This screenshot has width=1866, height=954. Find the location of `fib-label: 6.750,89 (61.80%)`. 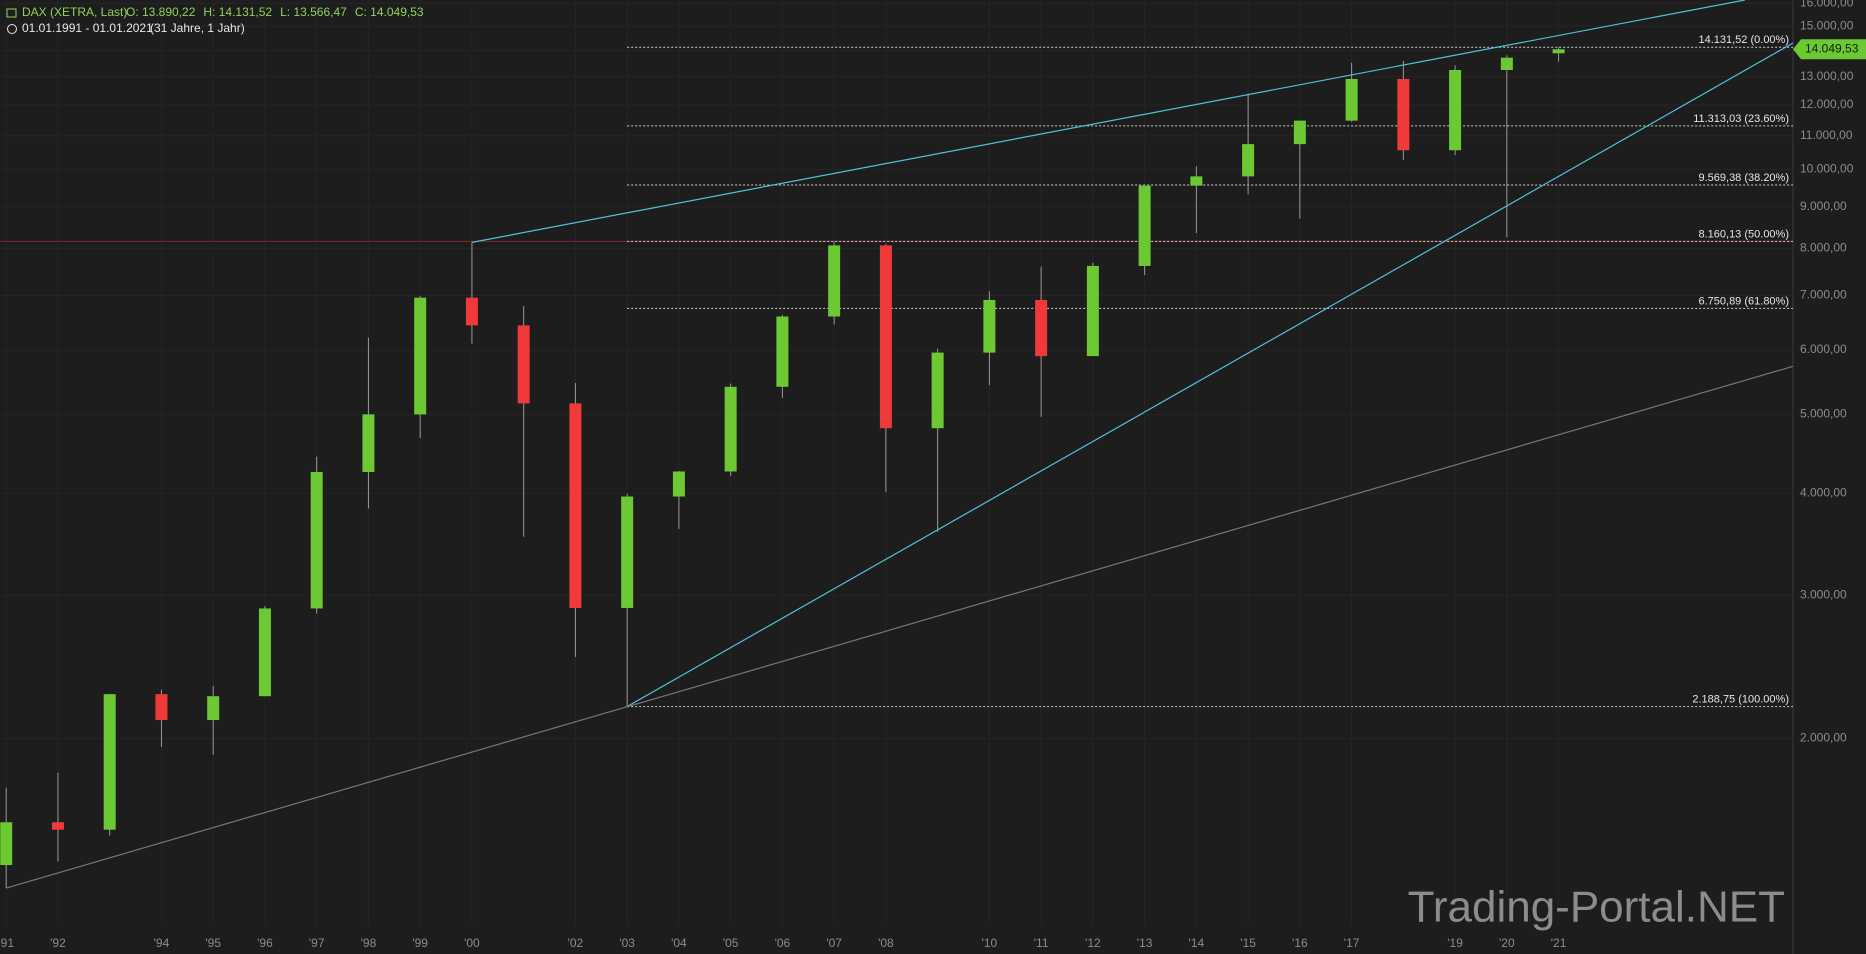

fib-label: 6.750,89 (61.80%) is located at coordinates (1743, 301).